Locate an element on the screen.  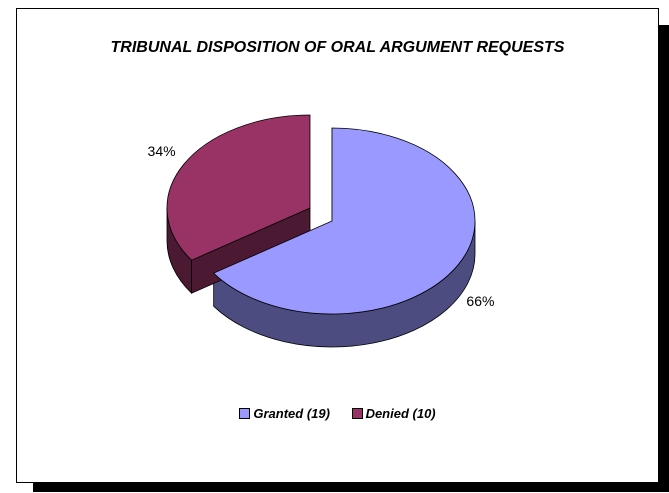
legend-label-denied: Denied (10) is located at coordinates (400, 413).